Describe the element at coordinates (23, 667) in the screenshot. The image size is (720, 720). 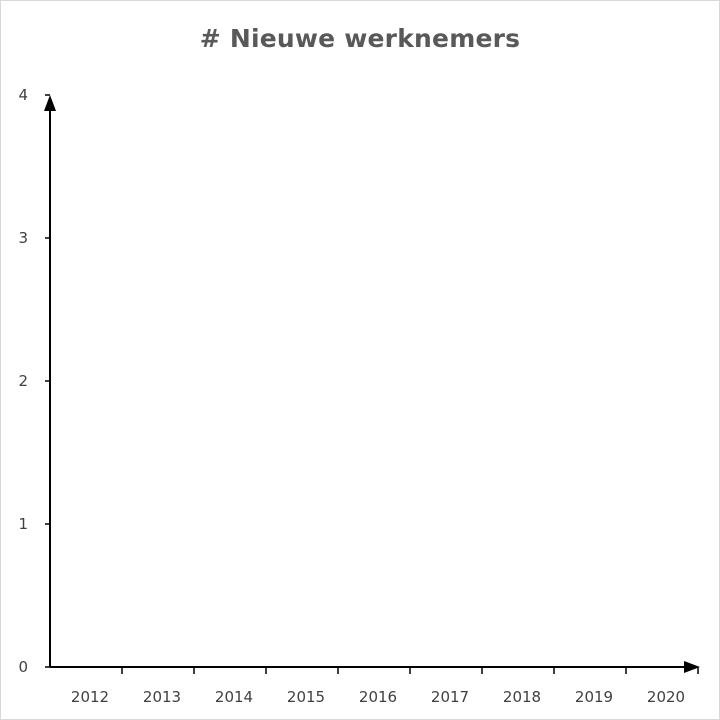
I see `y-tick-label: 0` at that location.